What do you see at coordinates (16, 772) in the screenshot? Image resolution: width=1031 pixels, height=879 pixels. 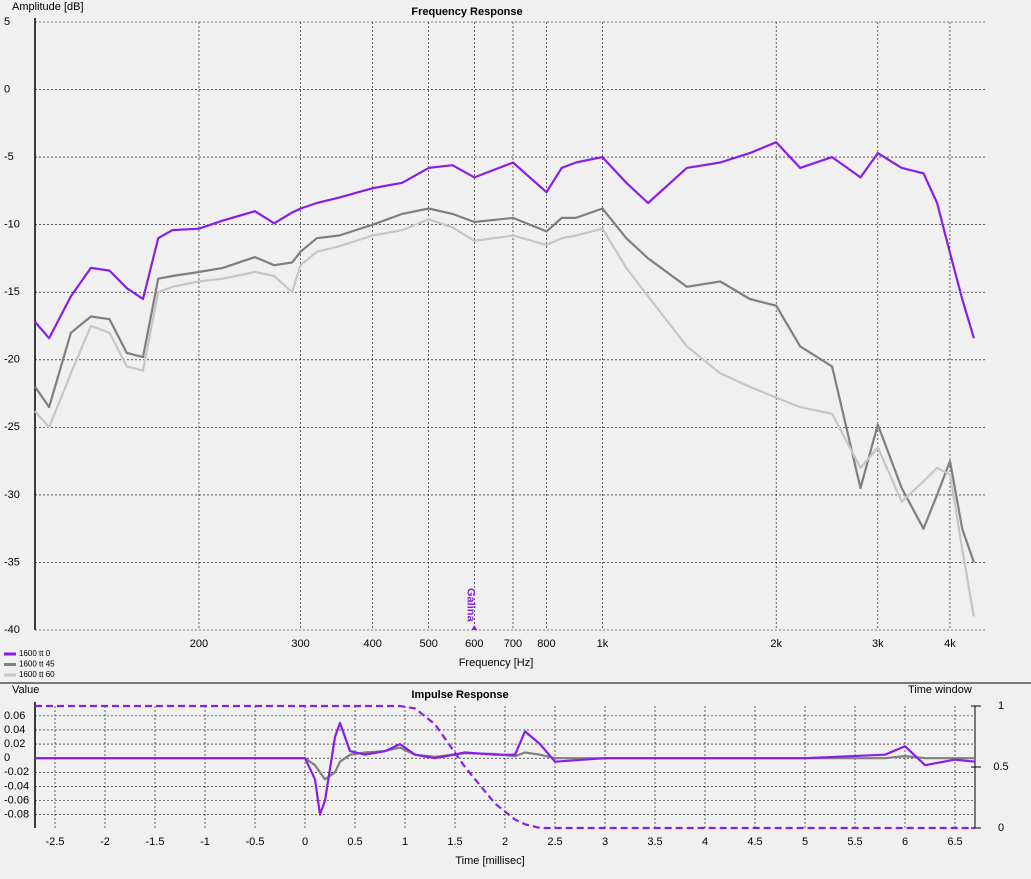 I see `y-tick-label: -0.02` at bounding box center [16, 772].